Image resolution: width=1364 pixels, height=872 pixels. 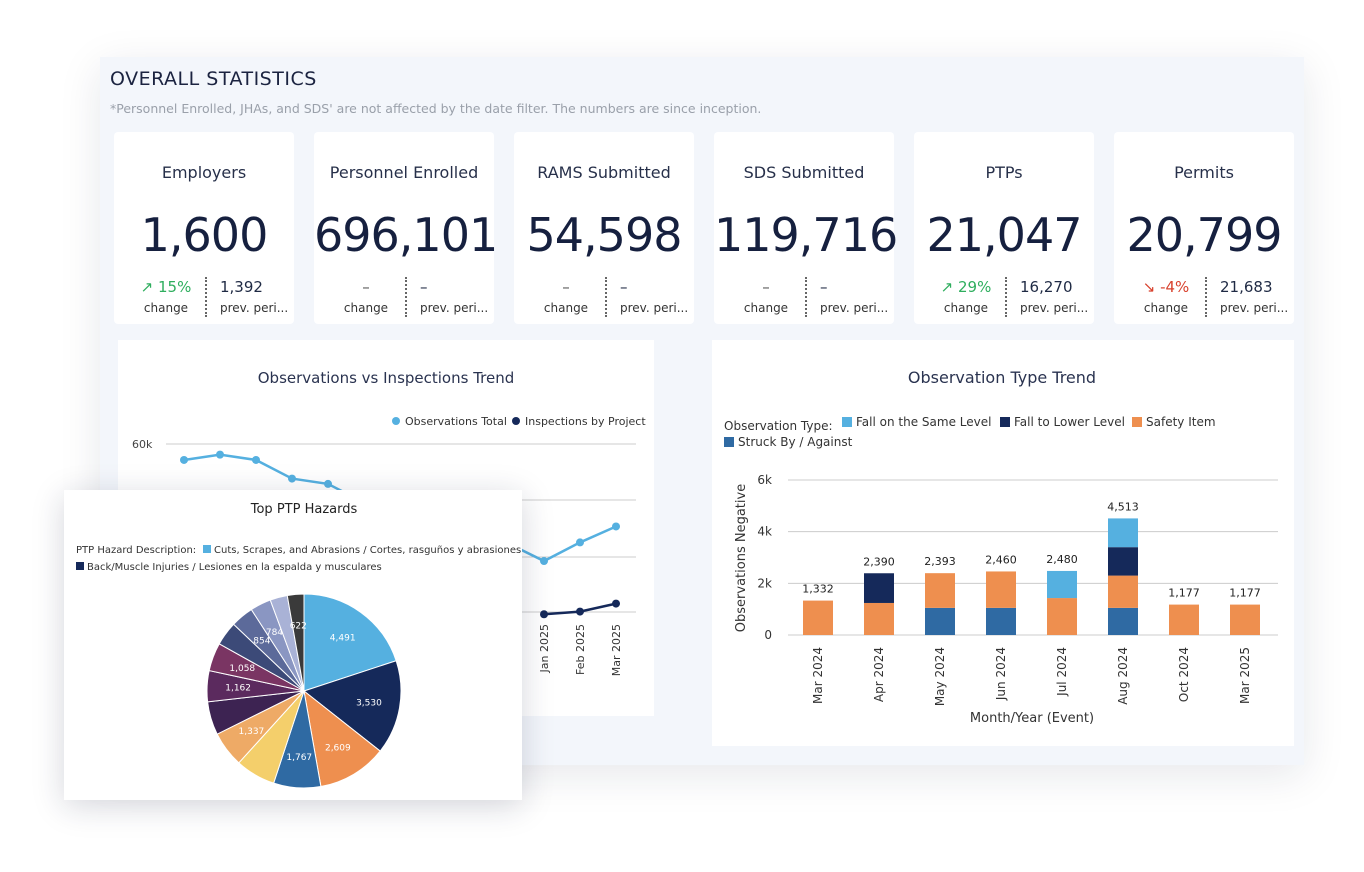 What do you see at coordinates (795, 442) in the screenshot?
I see `legend-label: Struck By / Against` at bounding box center [795, 442].